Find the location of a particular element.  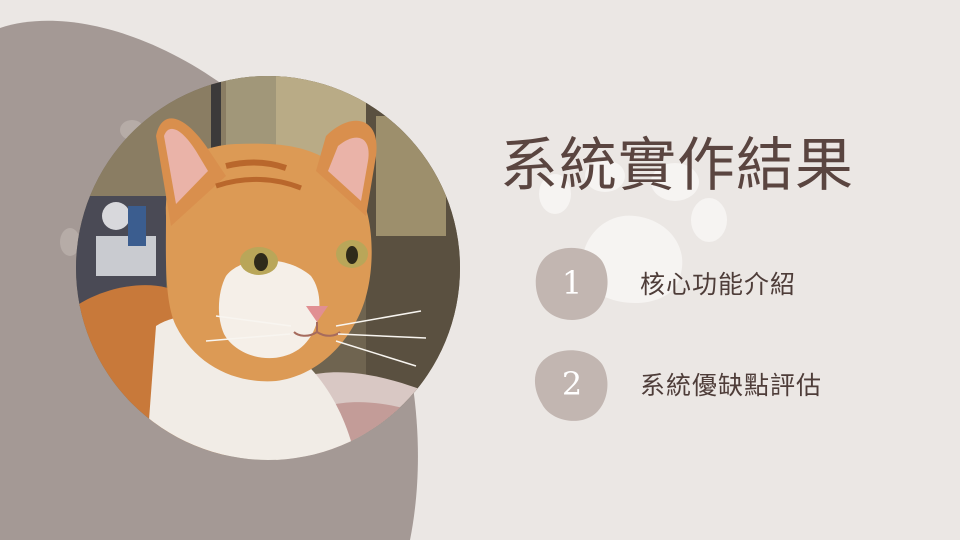

item-label: 核心功能介紹 is located at coordinates (718, 284).